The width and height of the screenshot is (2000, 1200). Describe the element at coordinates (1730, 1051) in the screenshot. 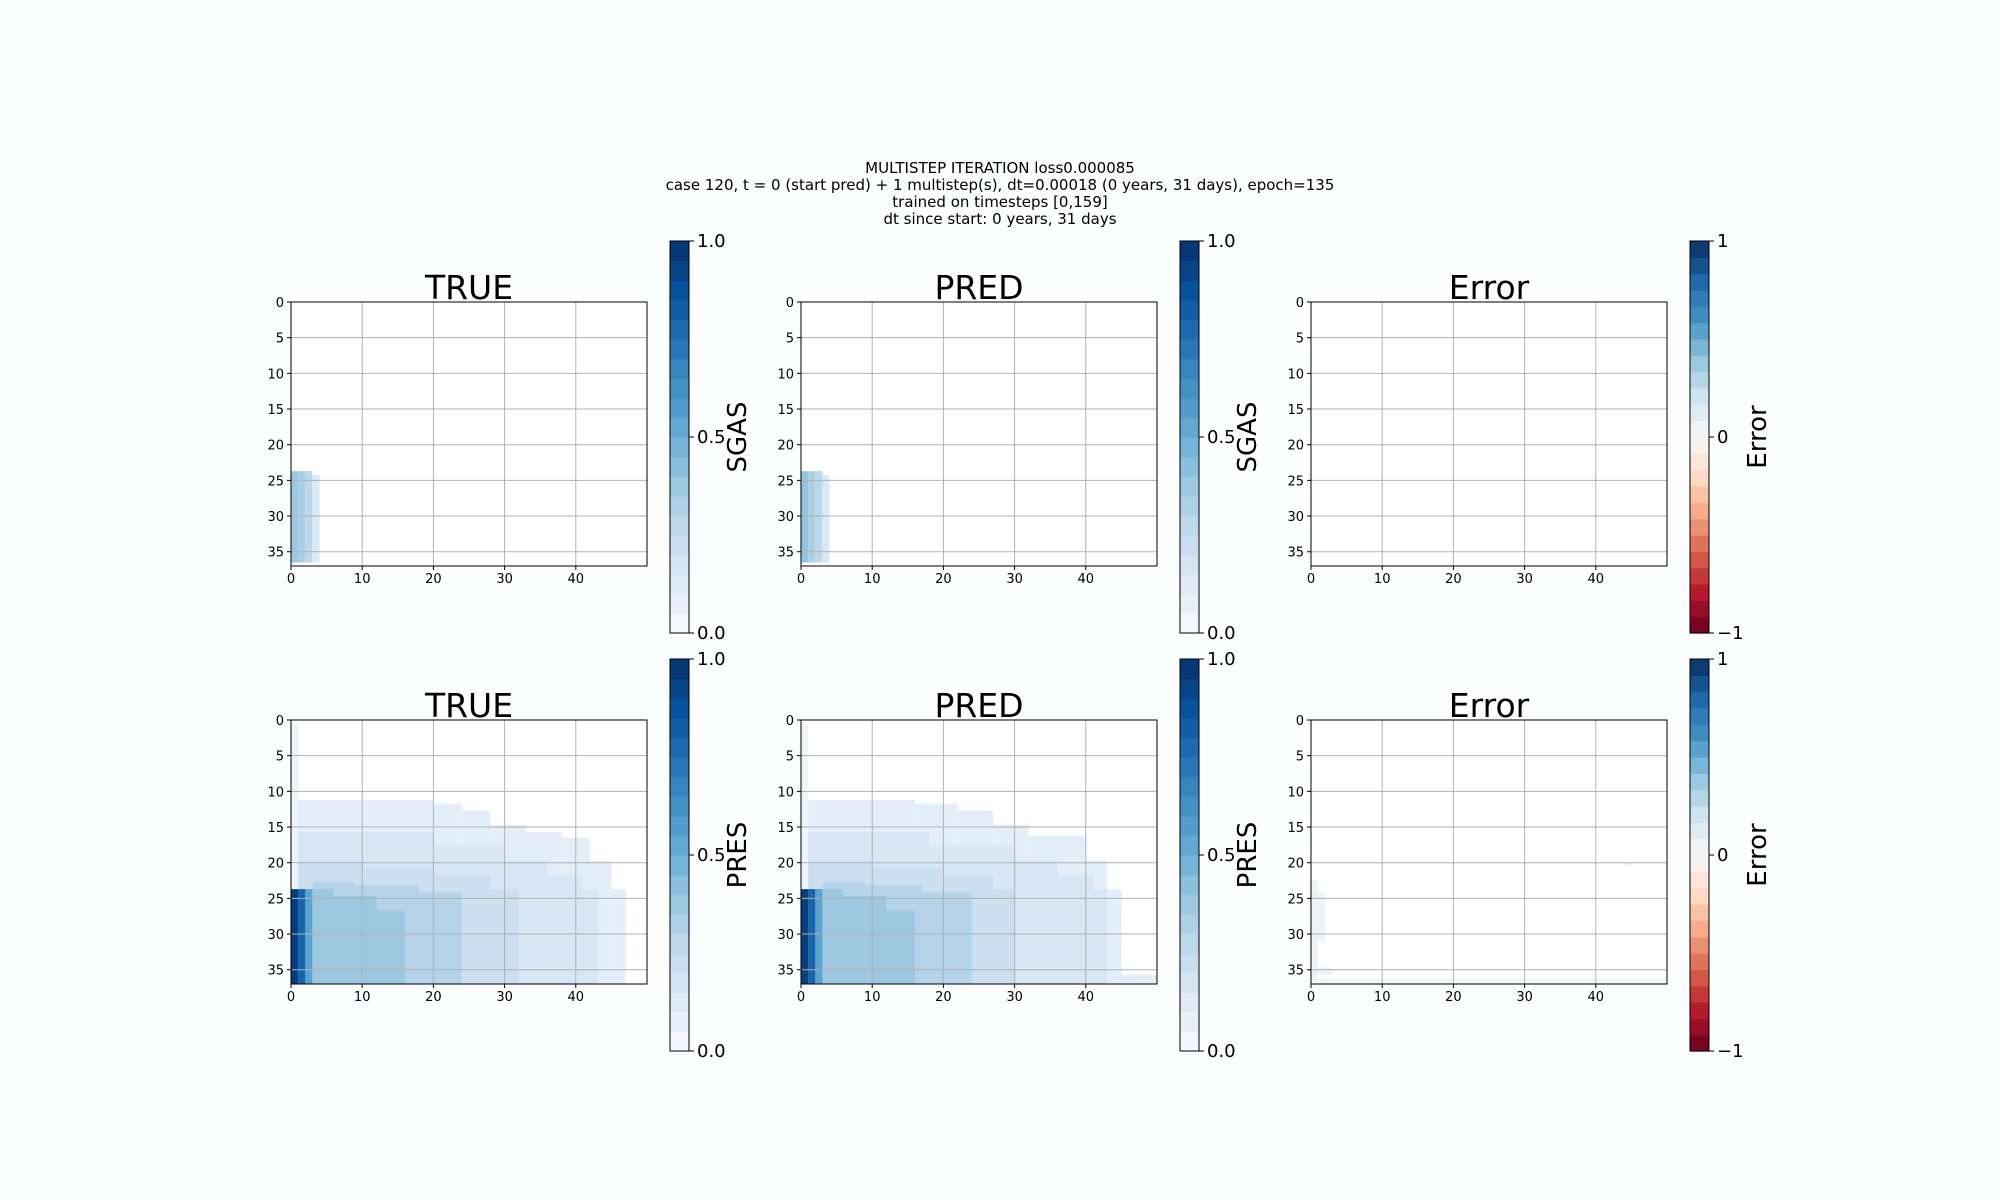

I see `colorbar-tick-label: −1` at that location.